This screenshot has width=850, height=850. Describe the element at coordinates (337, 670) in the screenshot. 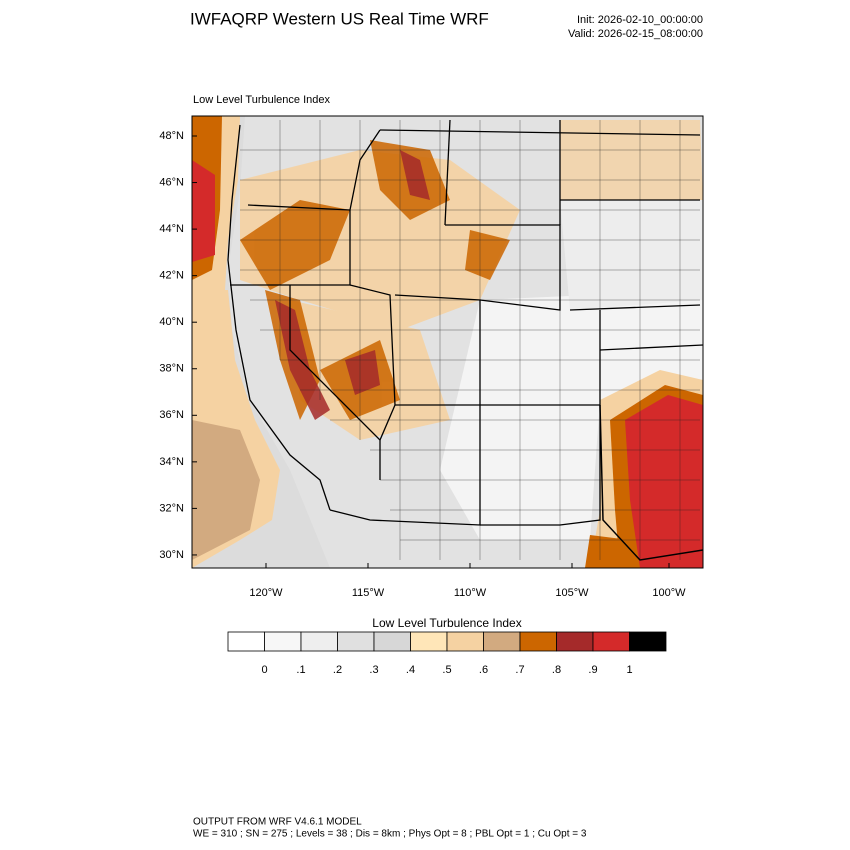

I see `colorbar-label: .2` at that location.